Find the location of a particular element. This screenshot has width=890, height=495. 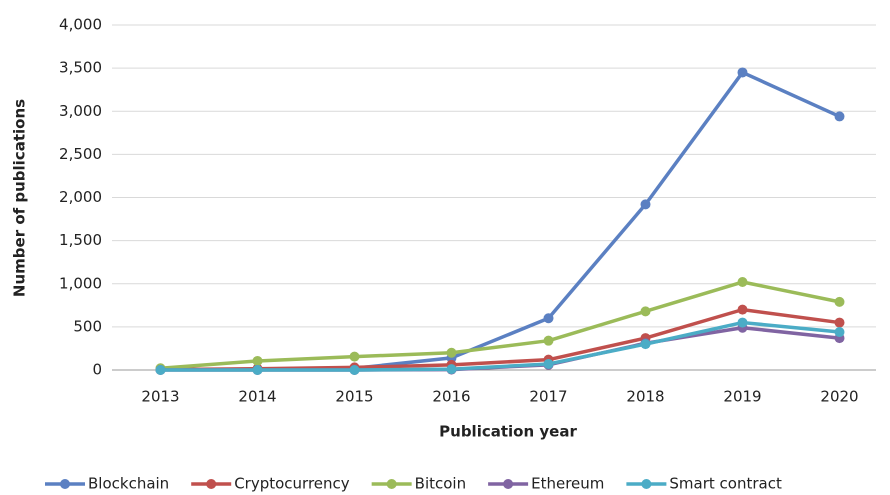

x-tick-label: 2013 is located at coordinates (160, 397).